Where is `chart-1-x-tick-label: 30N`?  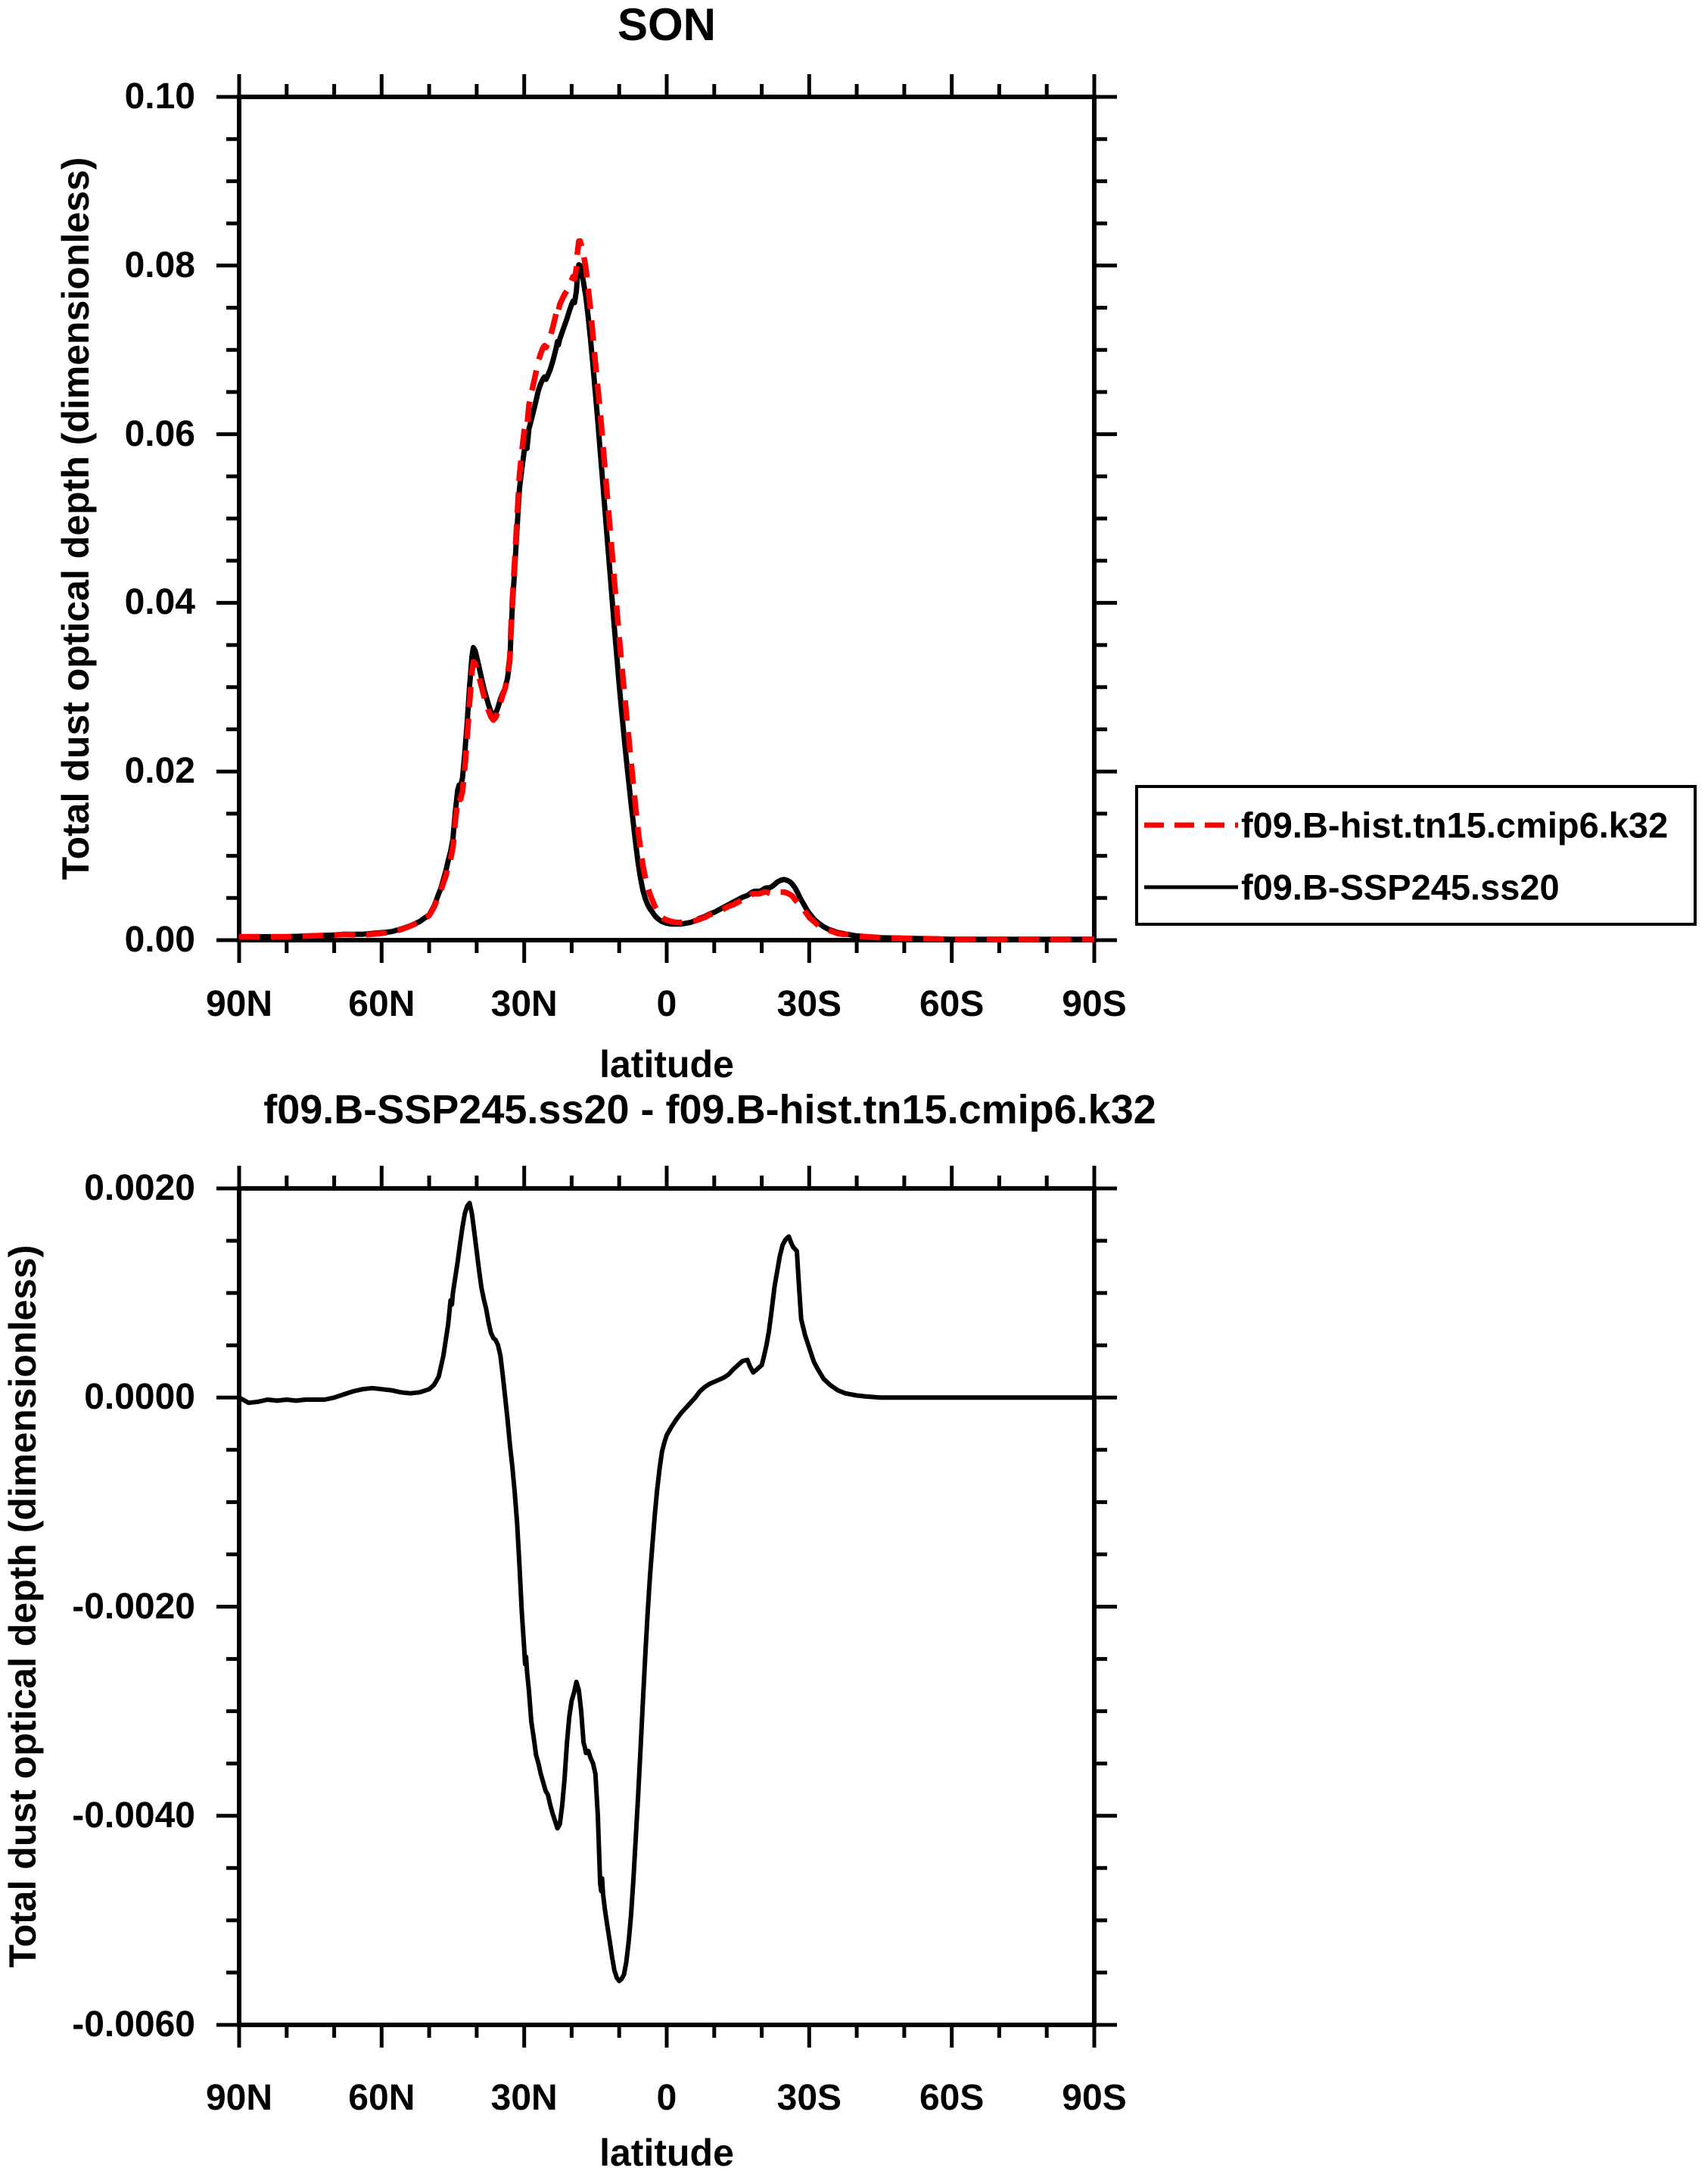
chart-1-x-tick-label: 30N is located at coordinates (524, 2098).